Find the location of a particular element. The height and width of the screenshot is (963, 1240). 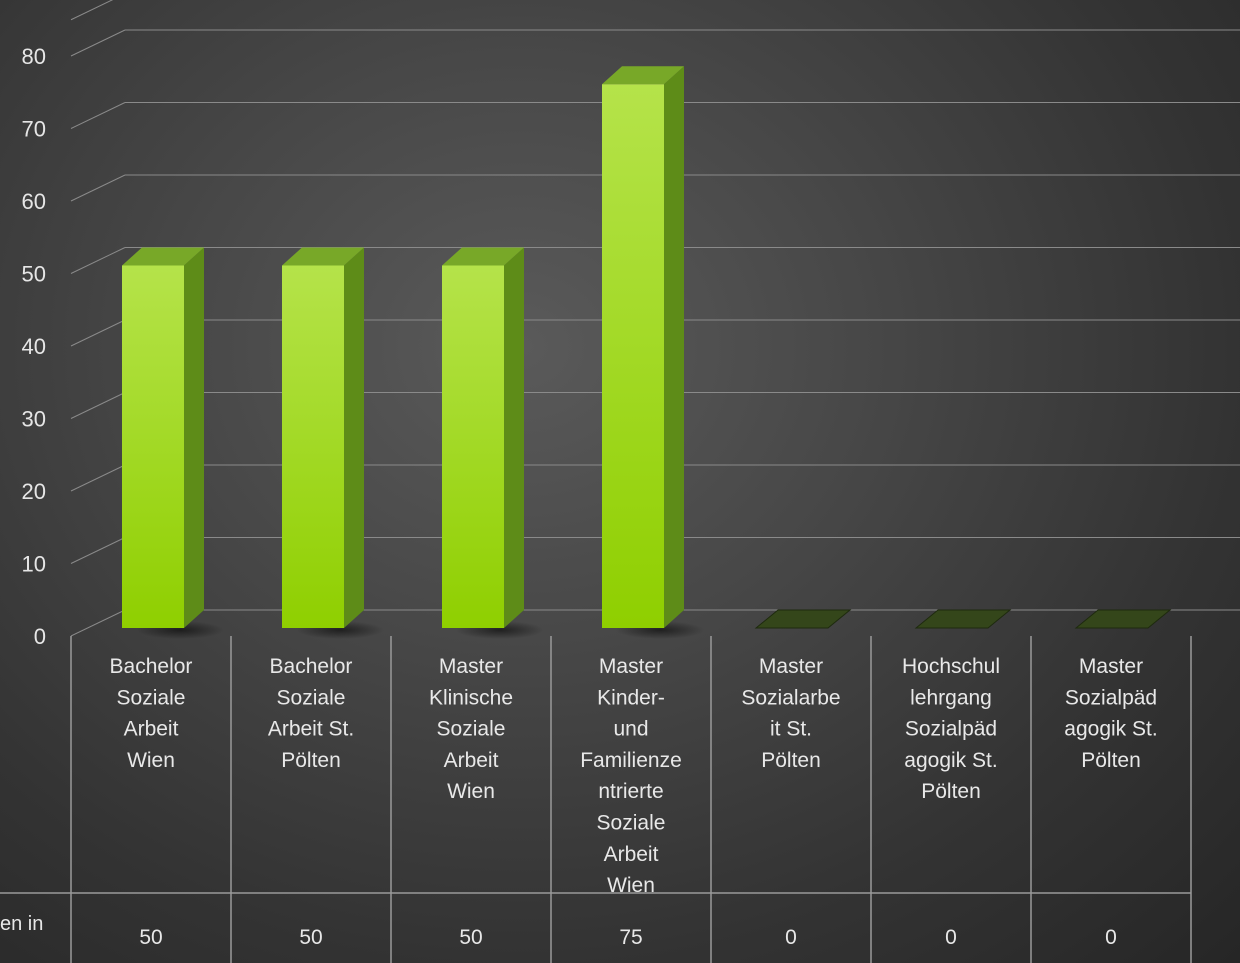

y-tick-label: 50 is located at coordinates (34, 274).